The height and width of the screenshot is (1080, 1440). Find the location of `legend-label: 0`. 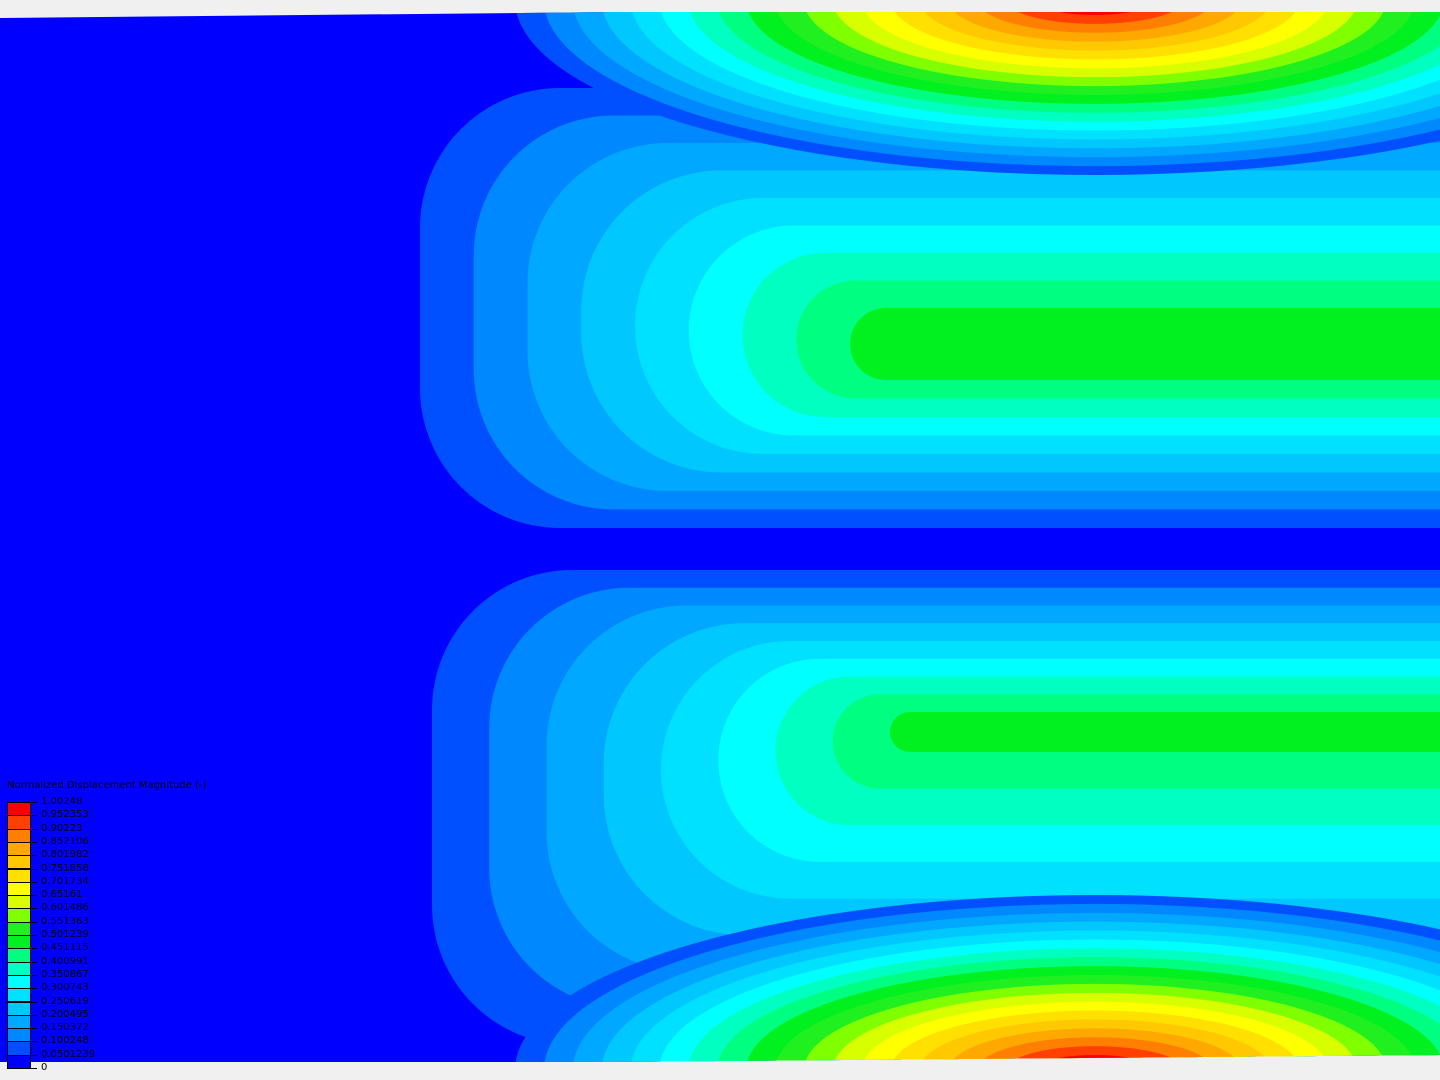

legend-label: 0 is located at coordinates (44, 1067).